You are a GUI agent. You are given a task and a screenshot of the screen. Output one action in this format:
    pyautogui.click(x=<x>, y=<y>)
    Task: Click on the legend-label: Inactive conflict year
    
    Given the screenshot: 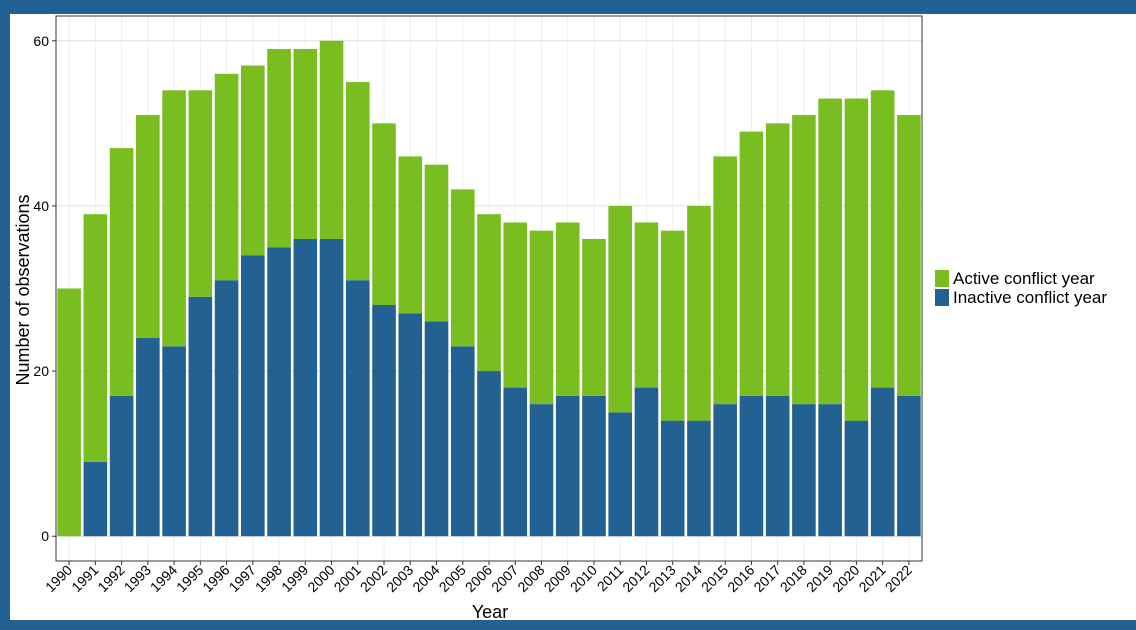 What is the action you would take?
    pyautogui.click(x=1030, y=297)
    